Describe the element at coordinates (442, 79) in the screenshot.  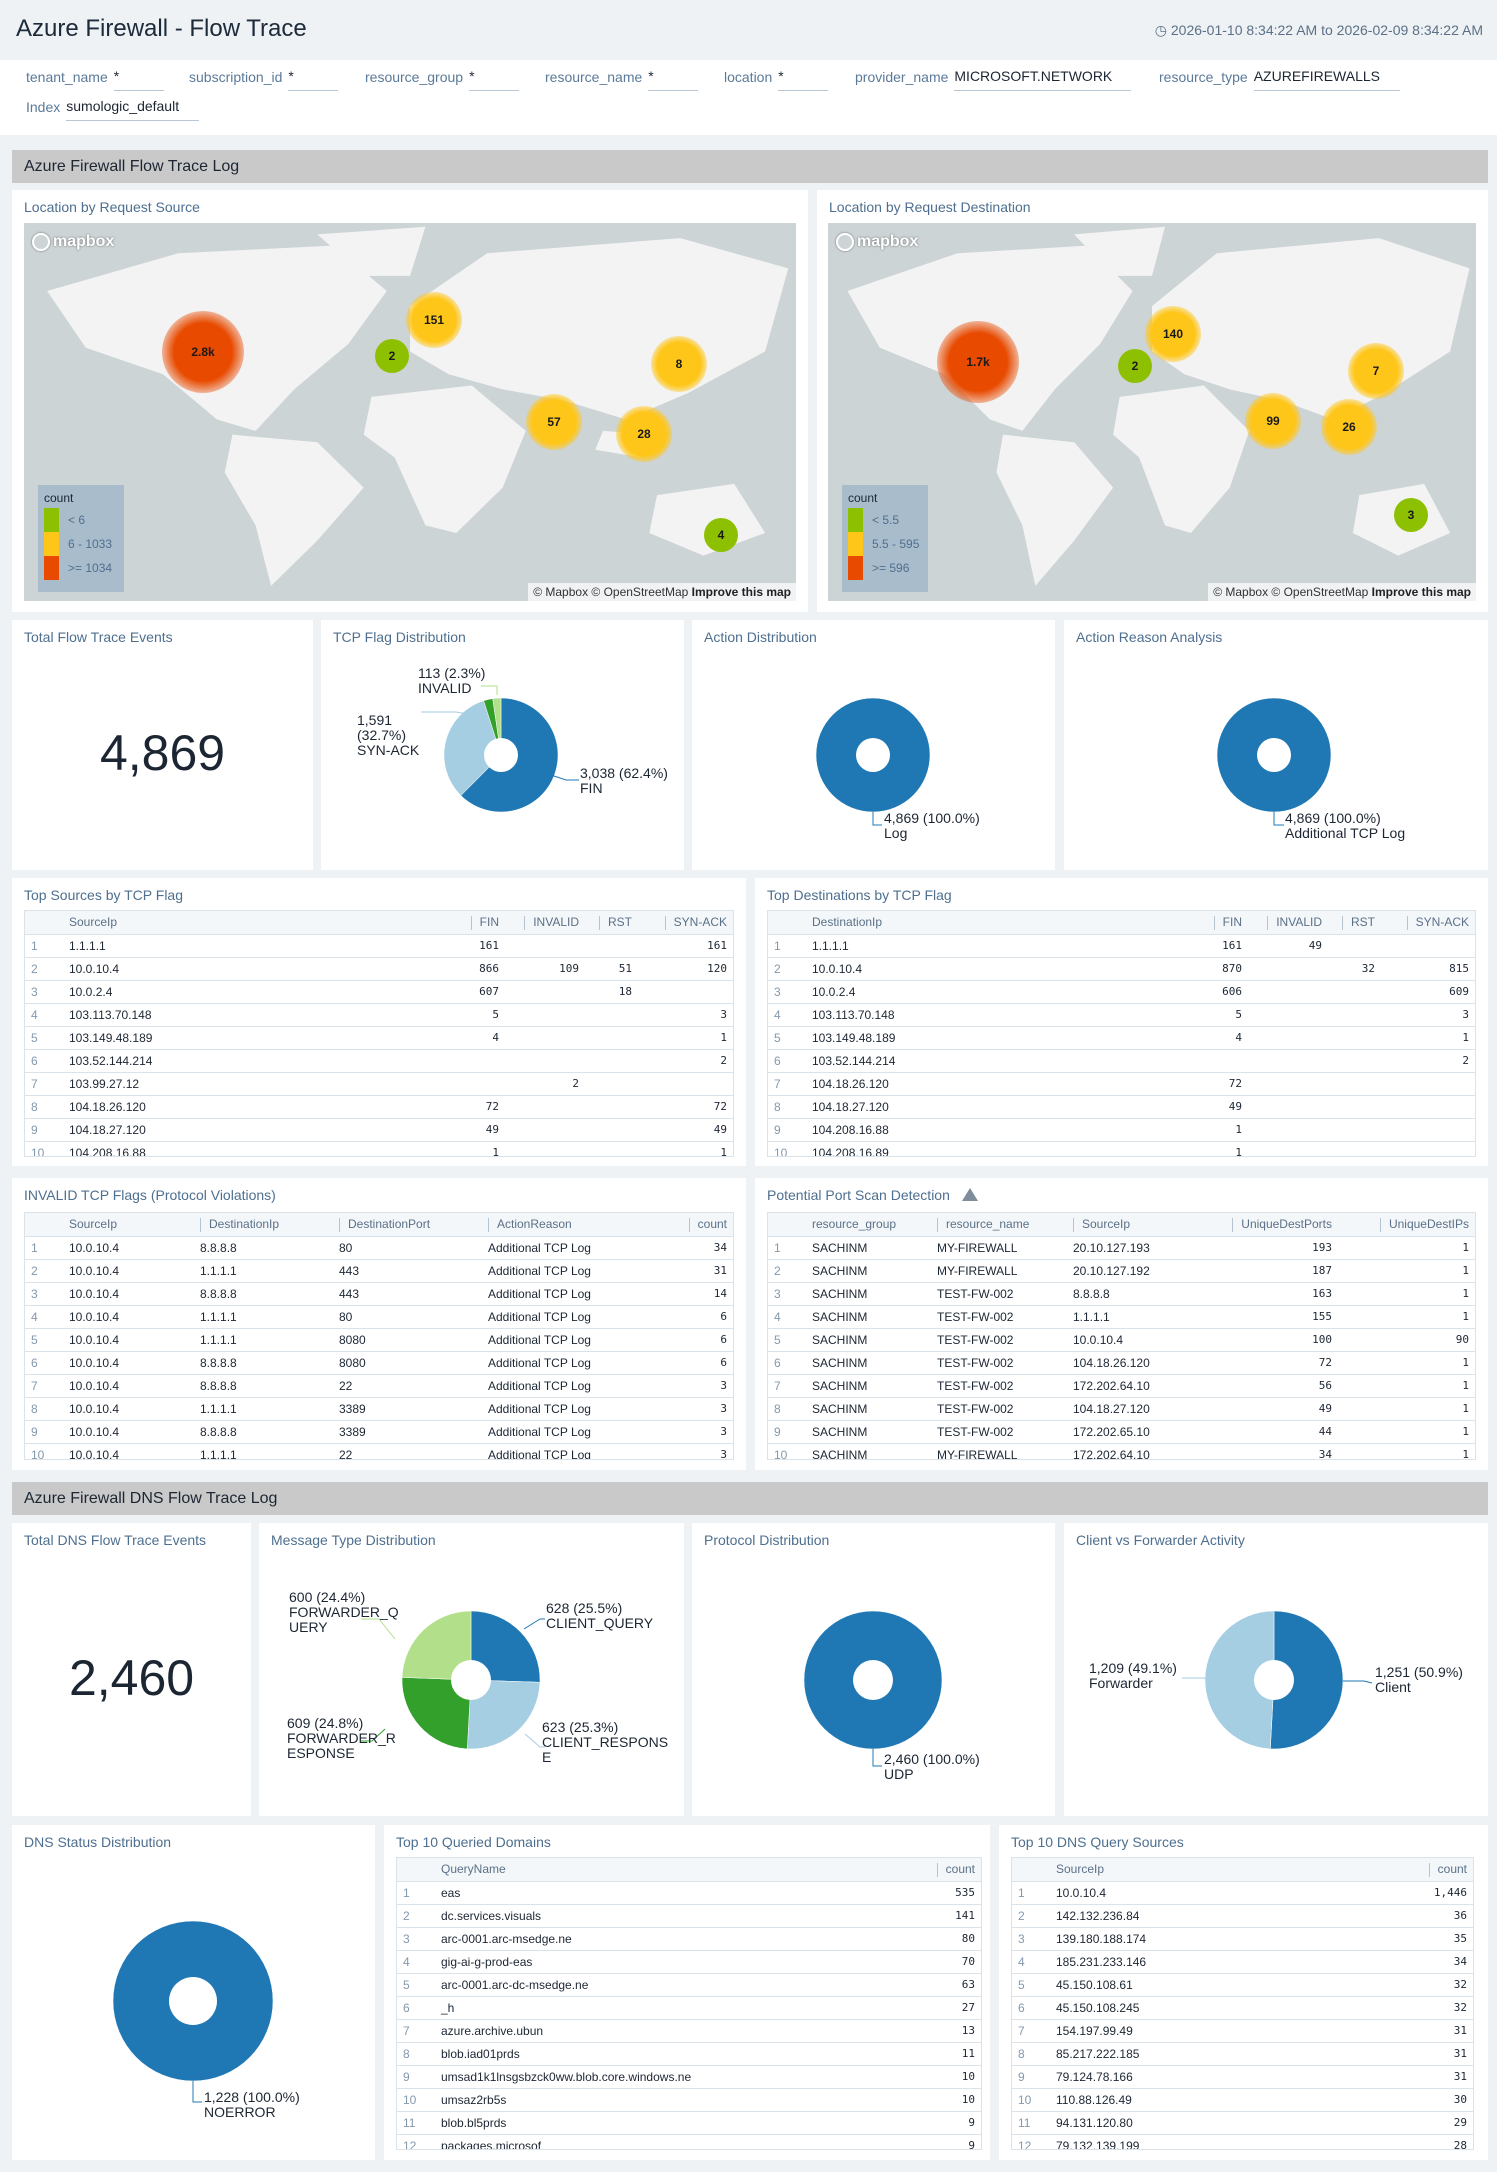
I see `filter-resource-group: resource_group *` at that location.